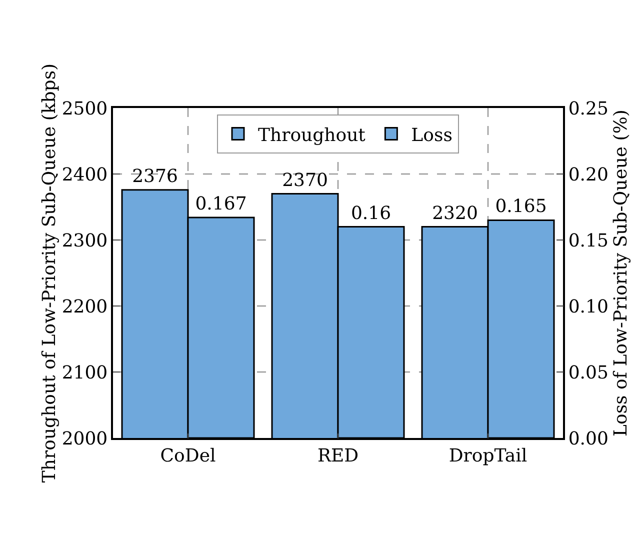 The image size is (643, 536). Describe the element at coordinates (85, 241) in the screenshot. I see `y-tick-label: 2300` at that location.